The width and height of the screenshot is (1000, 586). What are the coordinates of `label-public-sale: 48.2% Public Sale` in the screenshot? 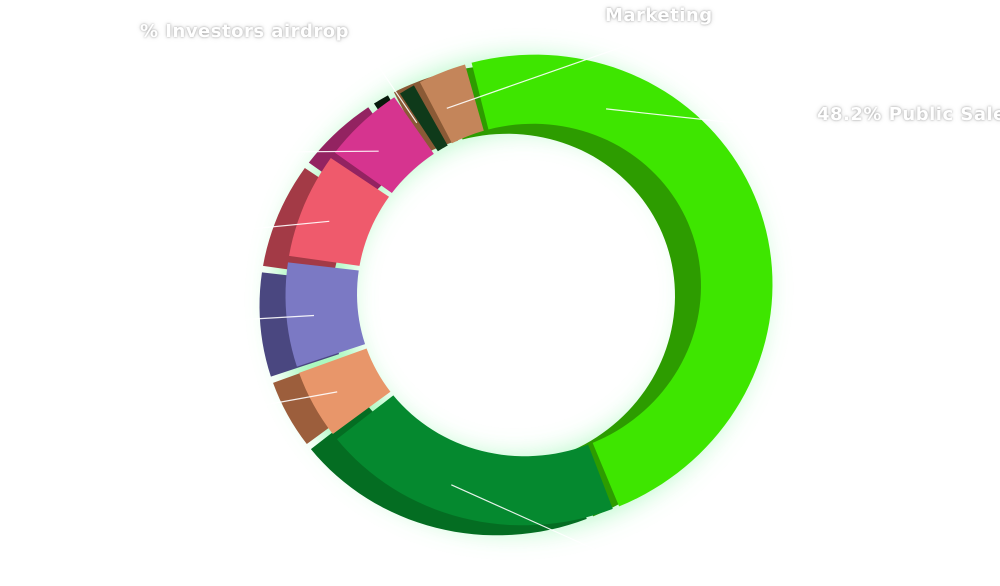 It's located at (908, 114).